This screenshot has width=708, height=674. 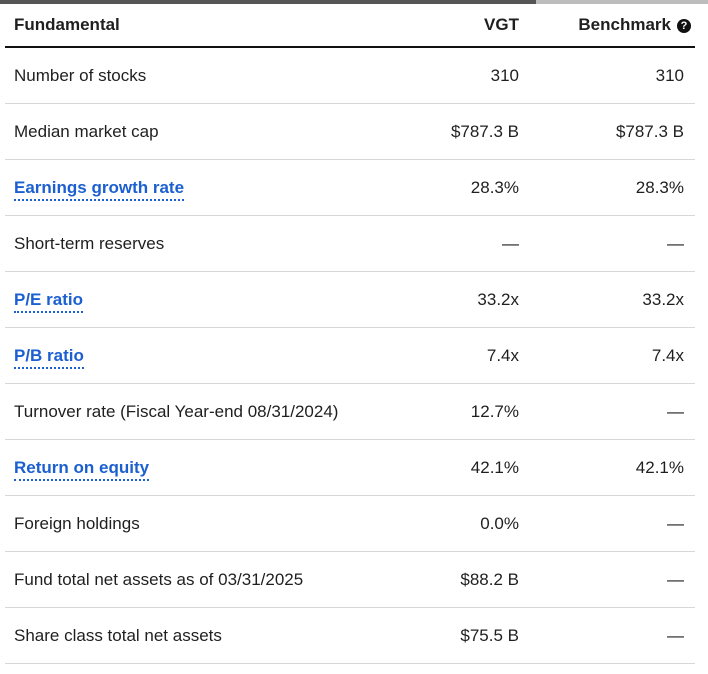 I want to click on vgt-value: 7.4x, so click(x=456, y=355).